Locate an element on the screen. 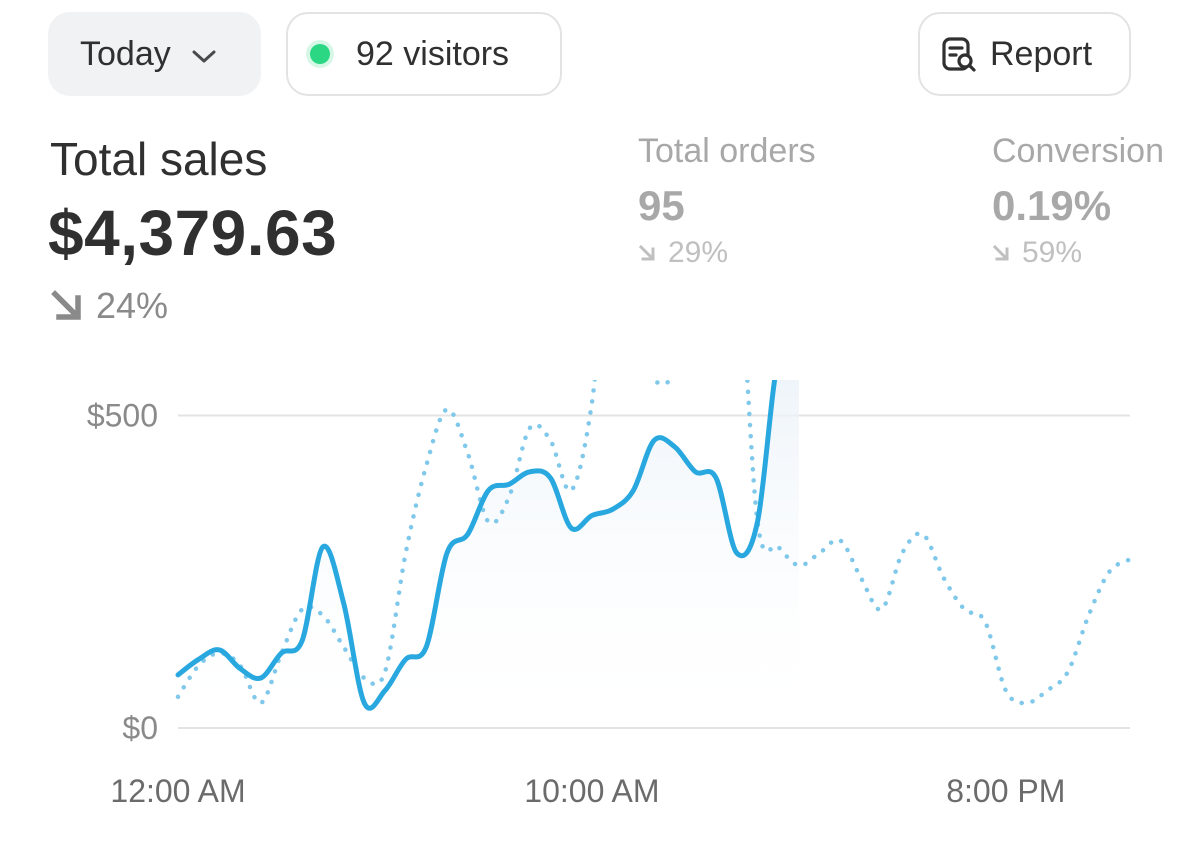 The image size is (1179, 856). report-button: Report is located at coordinates (1024, 54).